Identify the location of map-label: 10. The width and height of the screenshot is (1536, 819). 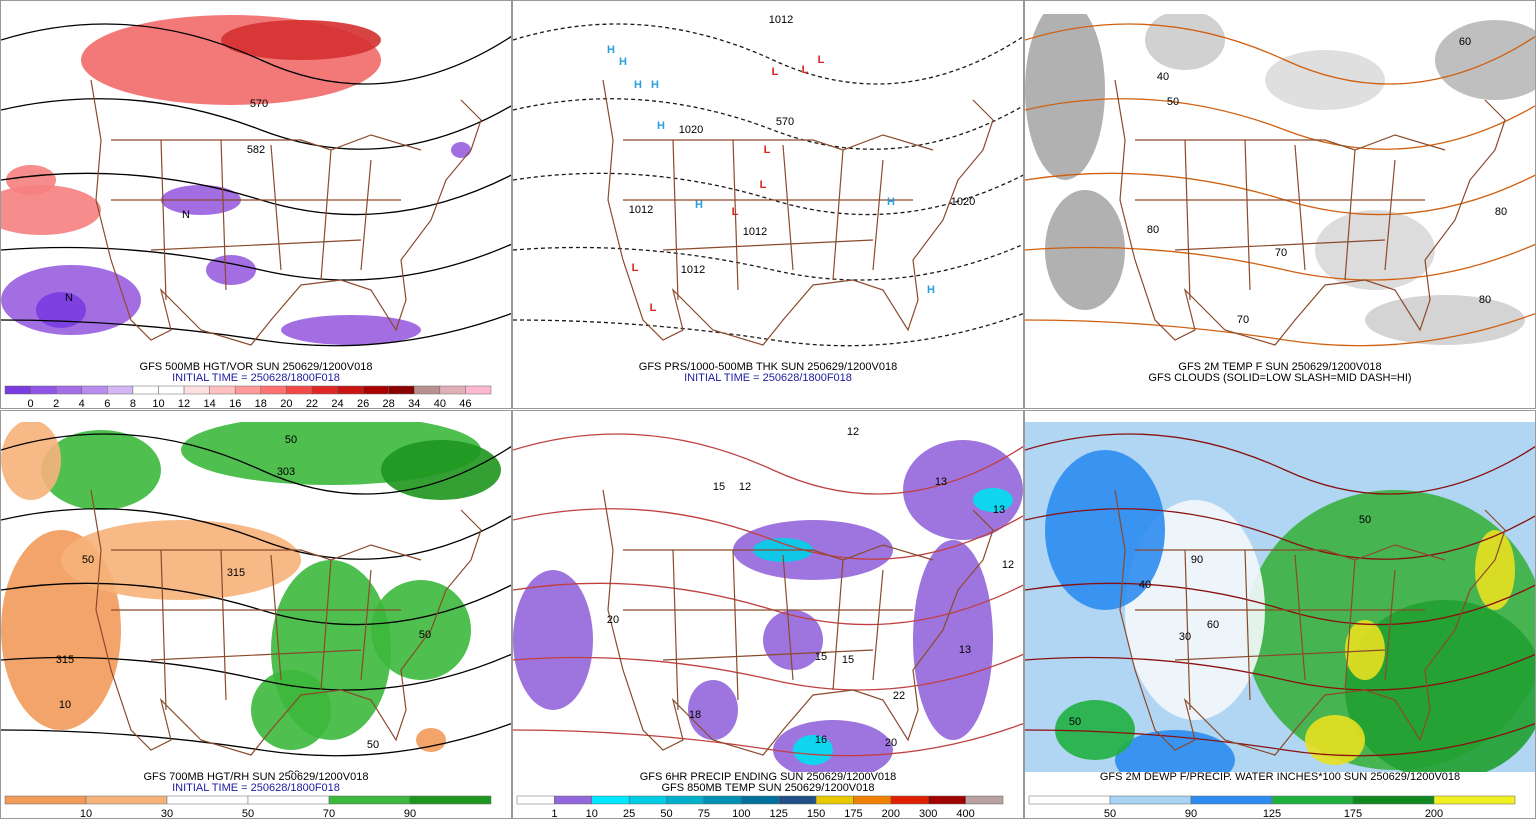
(65, 705).